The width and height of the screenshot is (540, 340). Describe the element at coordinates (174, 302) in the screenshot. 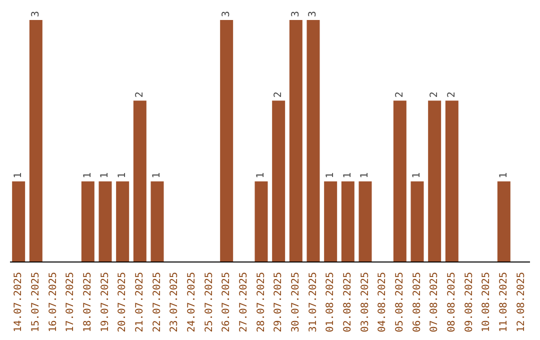

I see `x-tick-label: 23.07.2025` at that location.